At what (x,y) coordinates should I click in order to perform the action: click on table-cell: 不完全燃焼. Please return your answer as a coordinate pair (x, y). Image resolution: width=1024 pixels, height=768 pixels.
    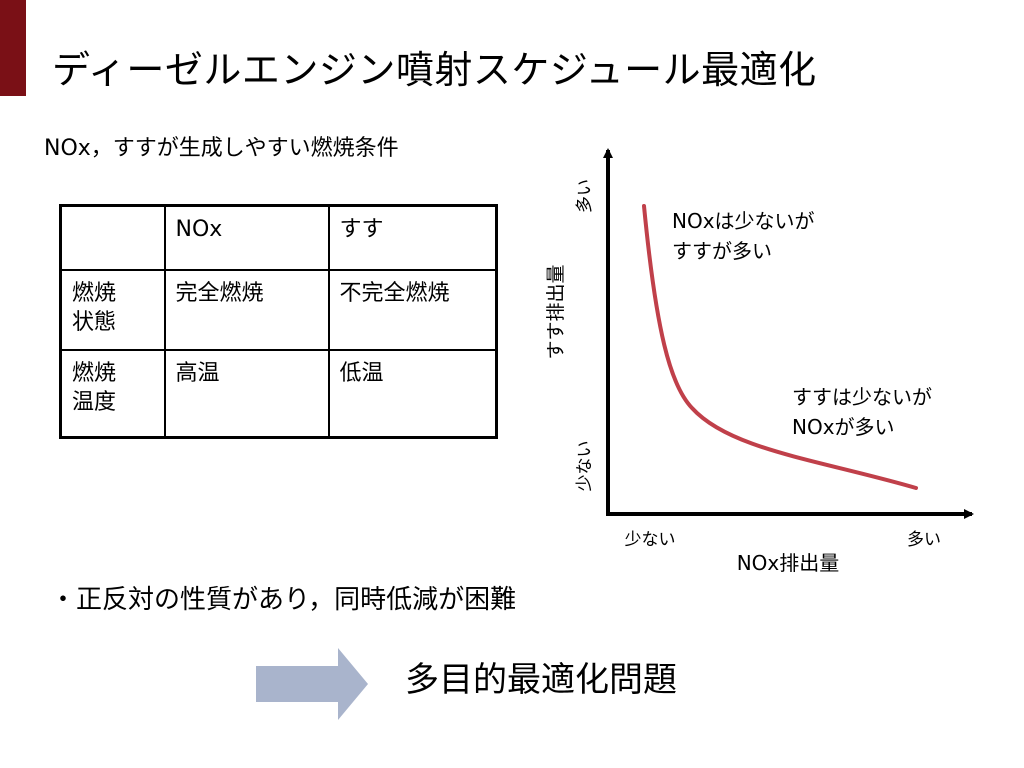
    Looking at the image, I should click on (412, 309).